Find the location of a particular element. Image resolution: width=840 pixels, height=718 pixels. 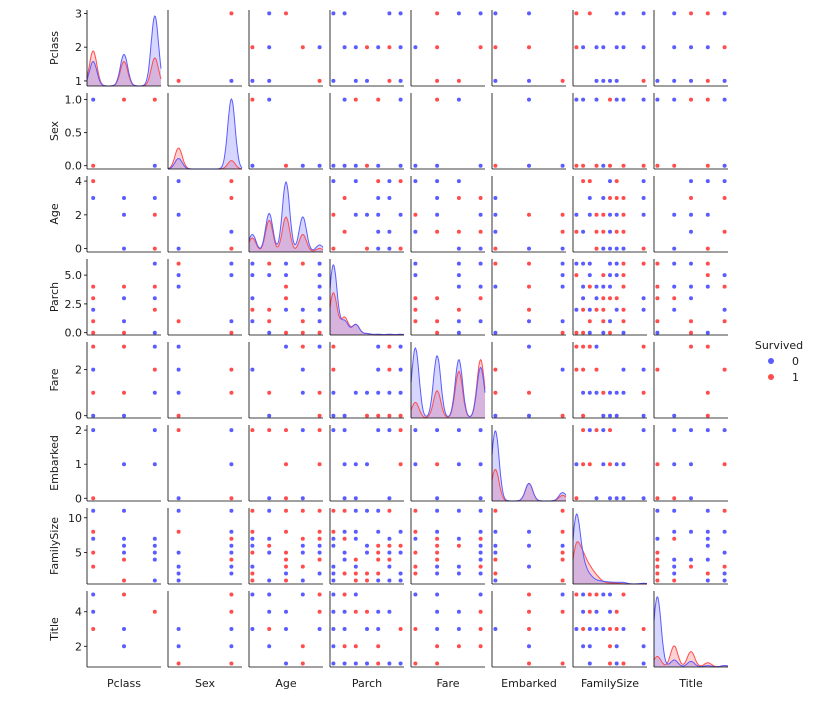

panel-embarked-vs-fare is located at coordinates (447, 463).